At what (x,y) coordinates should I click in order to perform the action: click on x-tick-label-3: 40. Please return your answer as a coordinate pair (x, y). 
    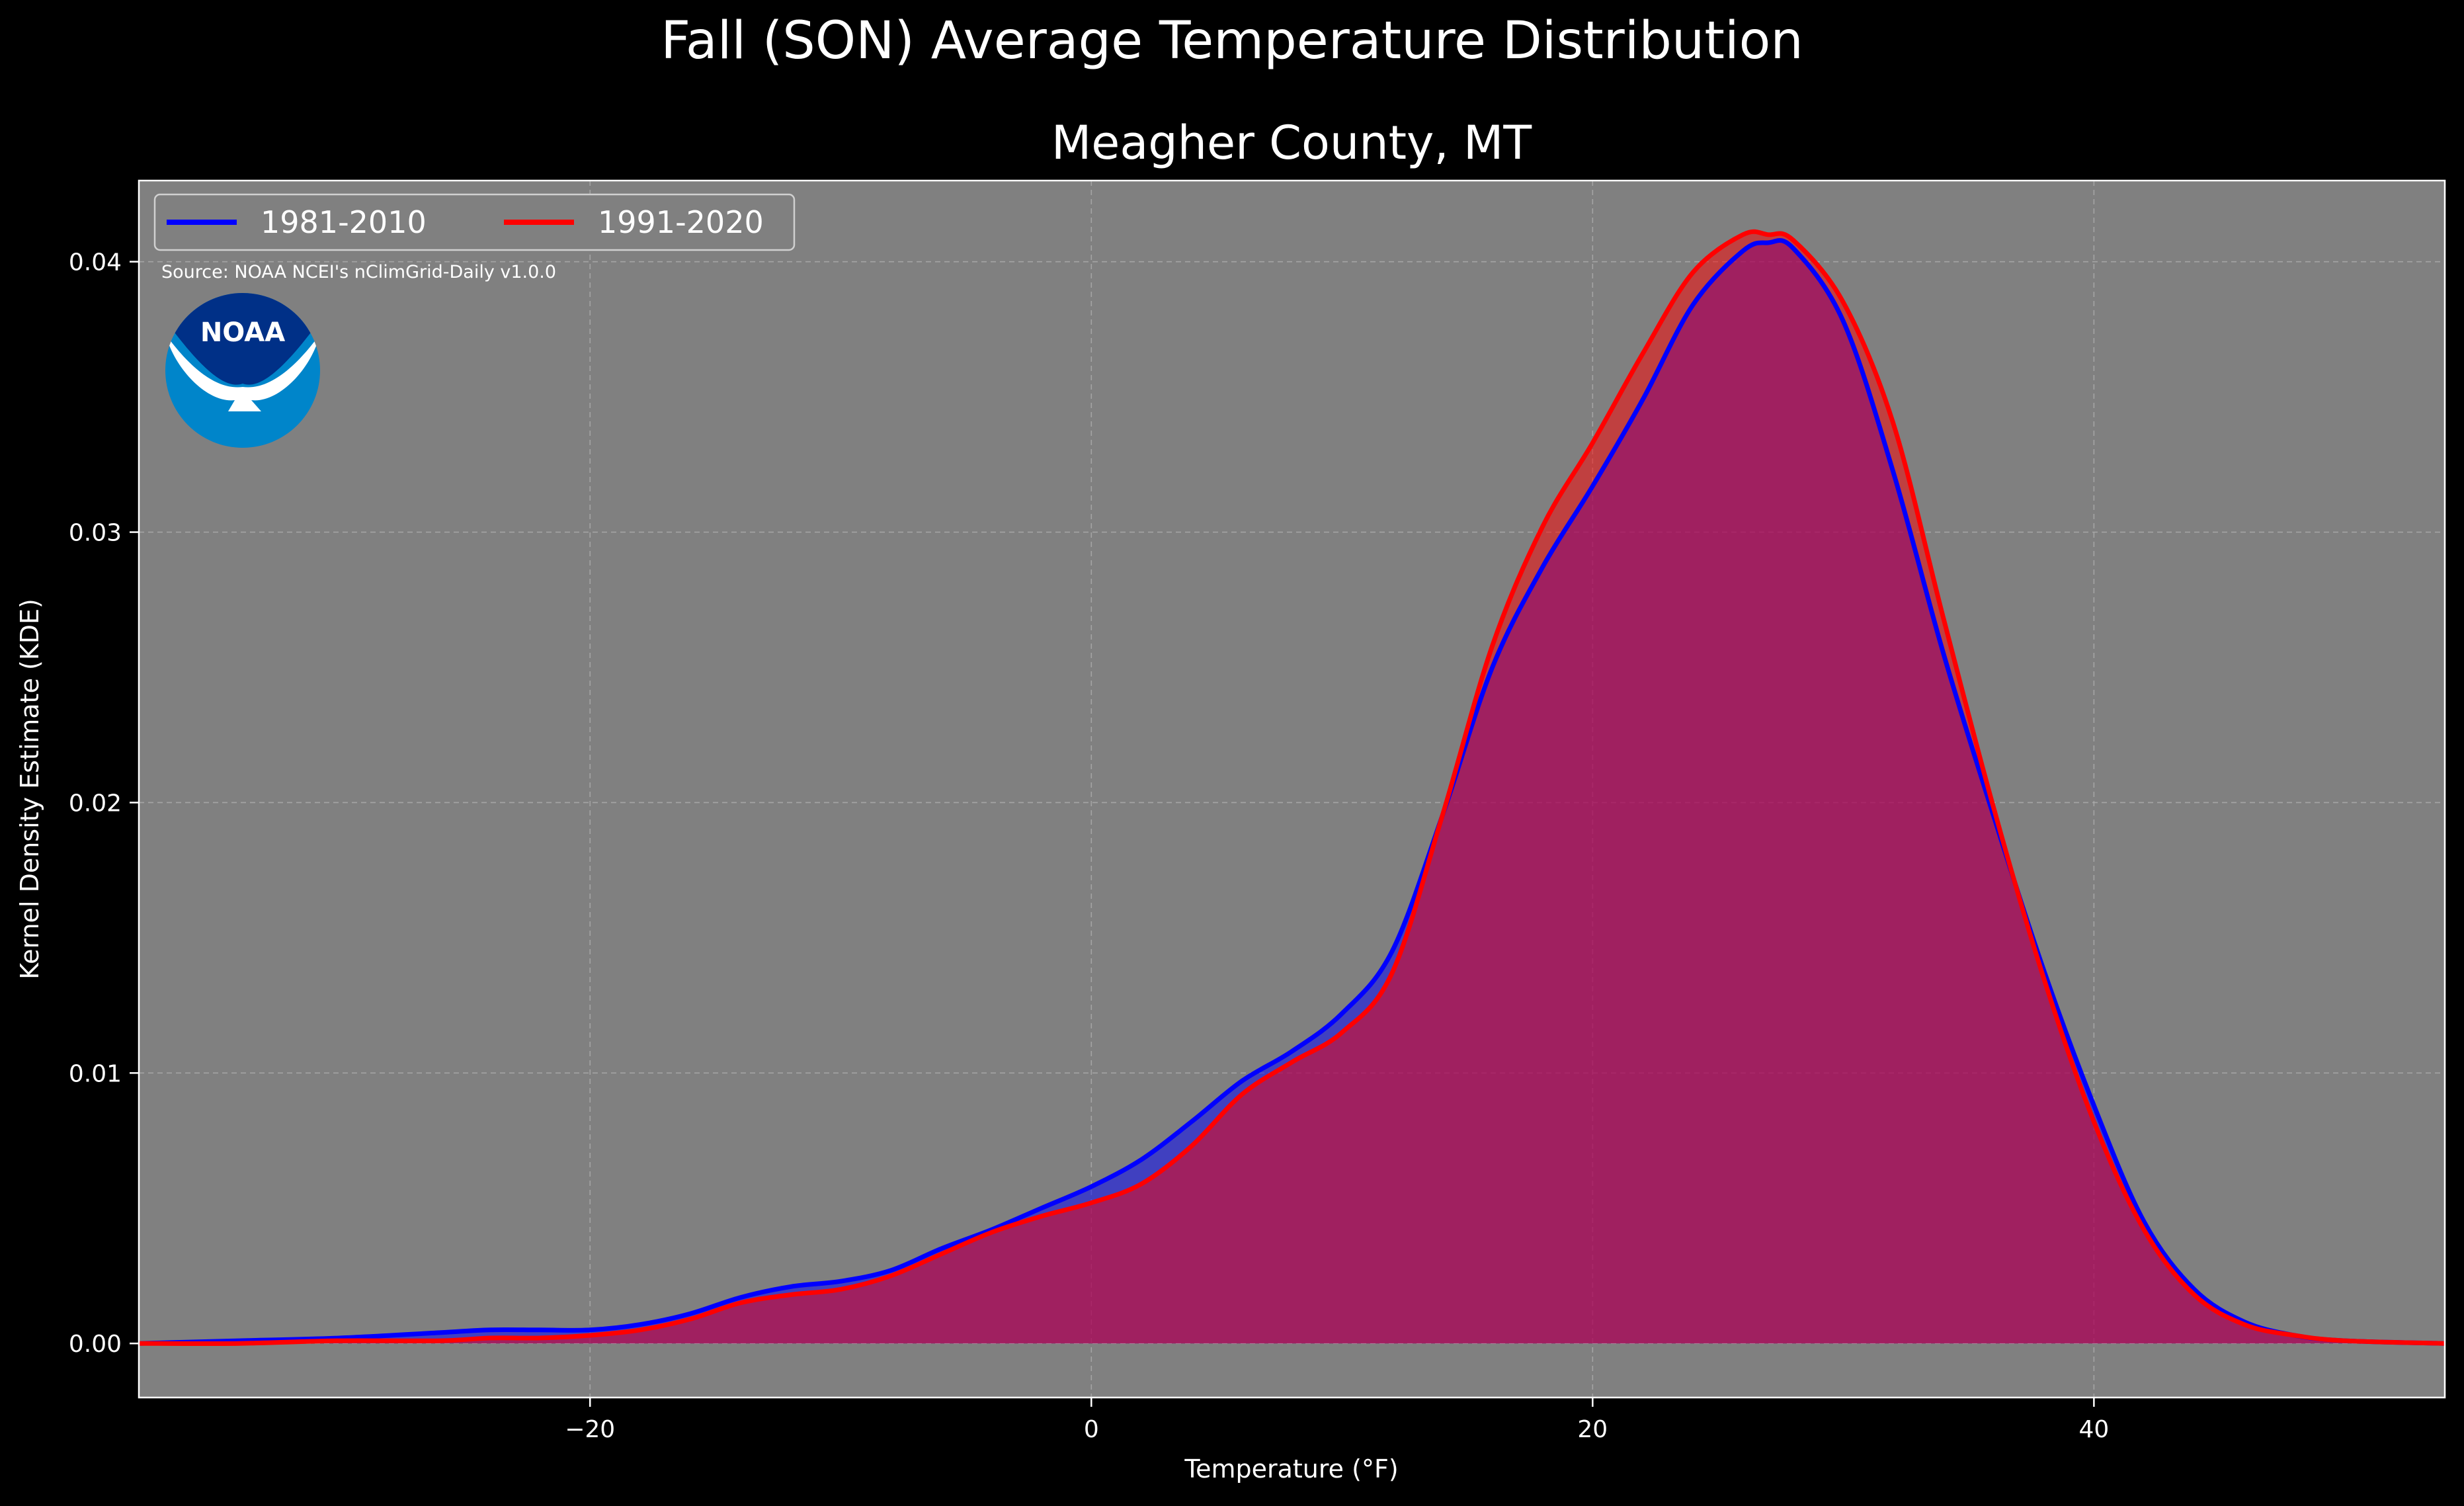
    Looking at the image, I should click on (2094, 1429).